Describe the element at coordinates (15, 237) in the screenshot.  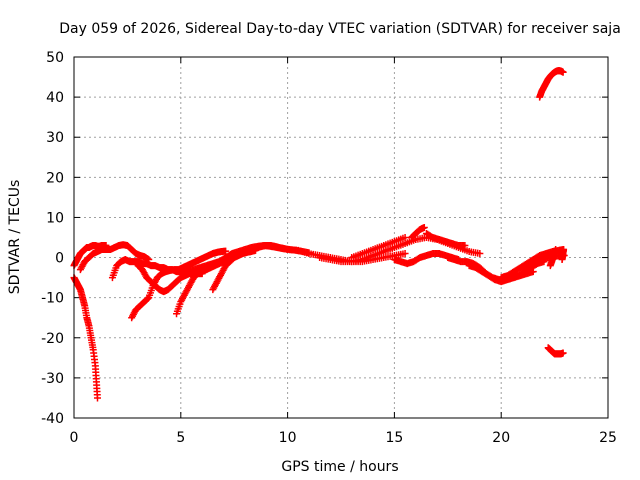
I see `y-axis-label: SDTVAR / TECUs` at that location.